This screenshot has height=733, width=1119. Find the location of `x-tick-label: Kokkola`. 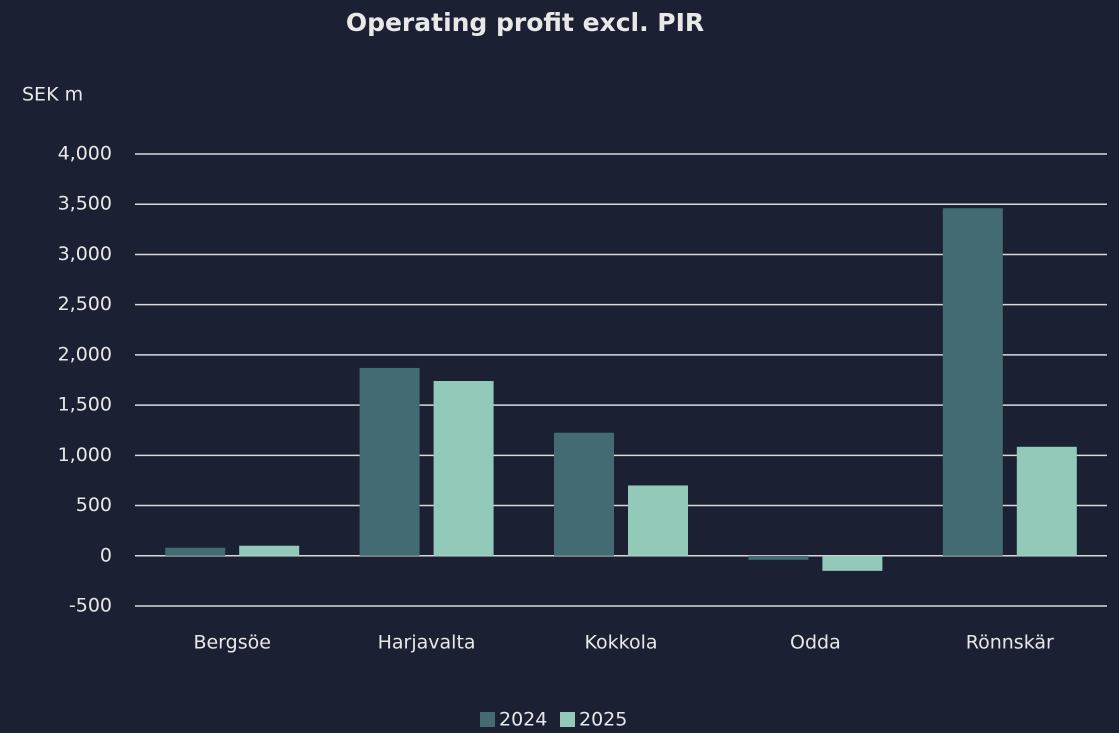

x-tick-label: Kokkola is located at coordinates (620, 643).